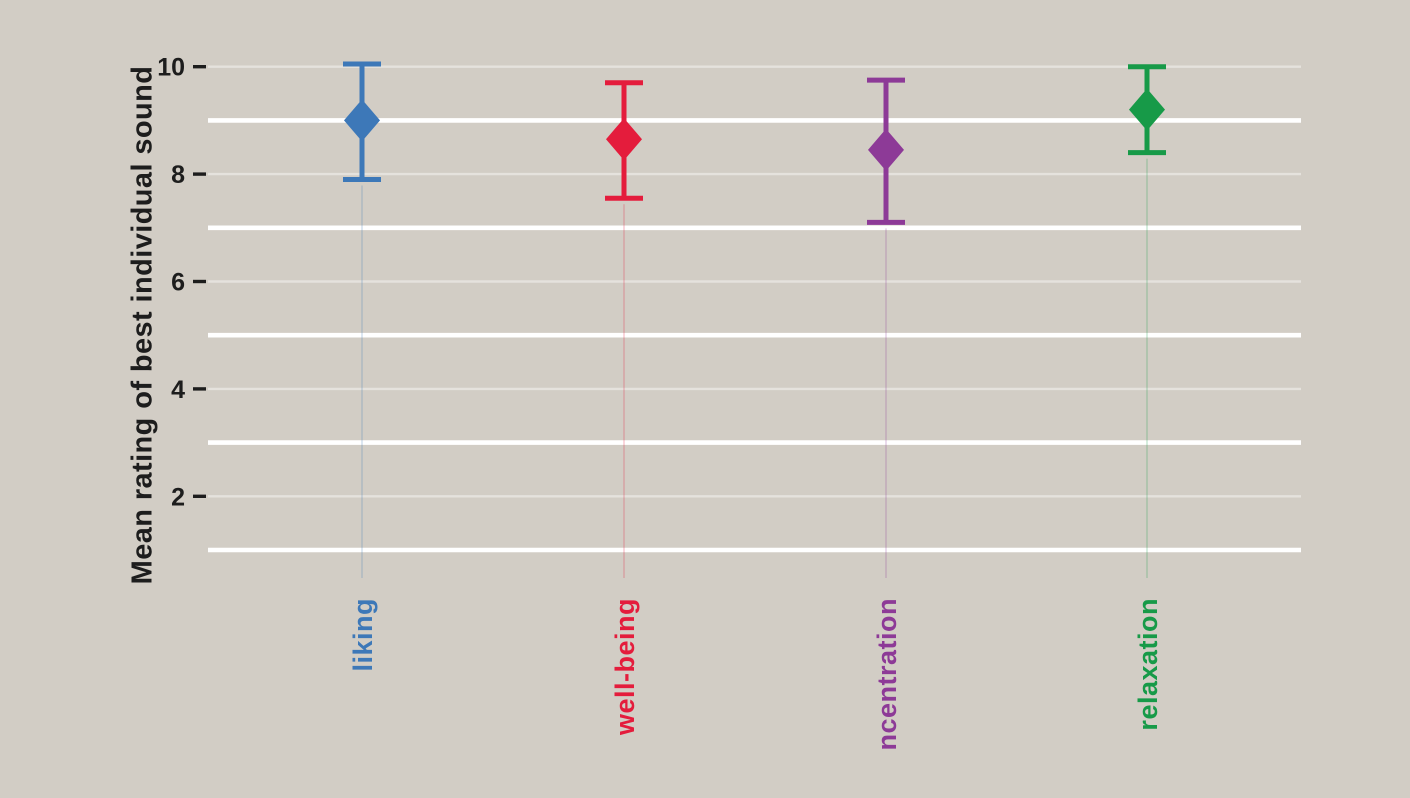 This screenshot has width=1410, height=798. What do you see at coordinates (178, 497) in the screenshot?
I see `y-tick-label: 2` at bounding box center [178, 497].